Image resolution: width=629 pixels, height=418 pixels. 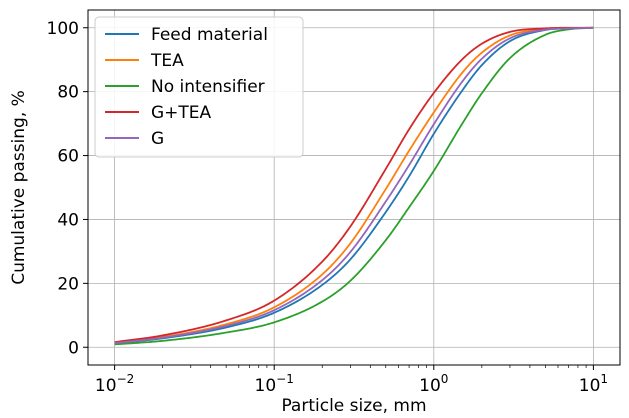 What do you see at coordinates (68, 157) in the screenshot?
I see `y-tick-label: 60` at bounding box center [68, 157].